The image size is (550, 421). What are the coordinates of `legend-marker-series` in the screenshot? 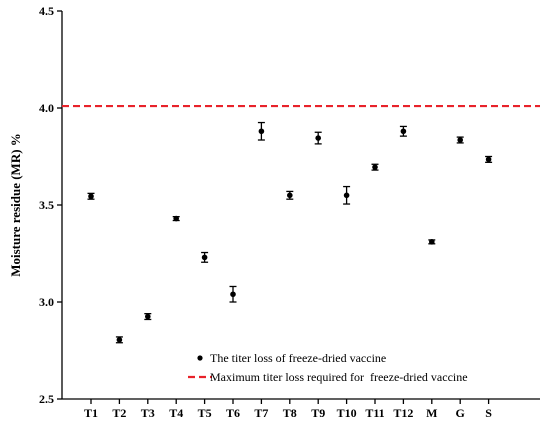 It's located at (200, 358).